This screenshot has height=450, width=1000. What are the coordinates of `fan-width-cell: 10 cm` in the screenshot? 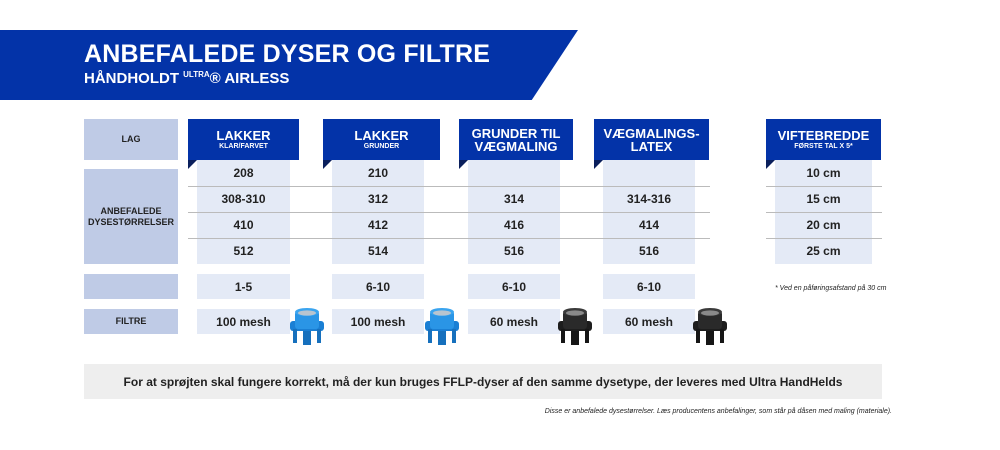 It's located at (823, 173).